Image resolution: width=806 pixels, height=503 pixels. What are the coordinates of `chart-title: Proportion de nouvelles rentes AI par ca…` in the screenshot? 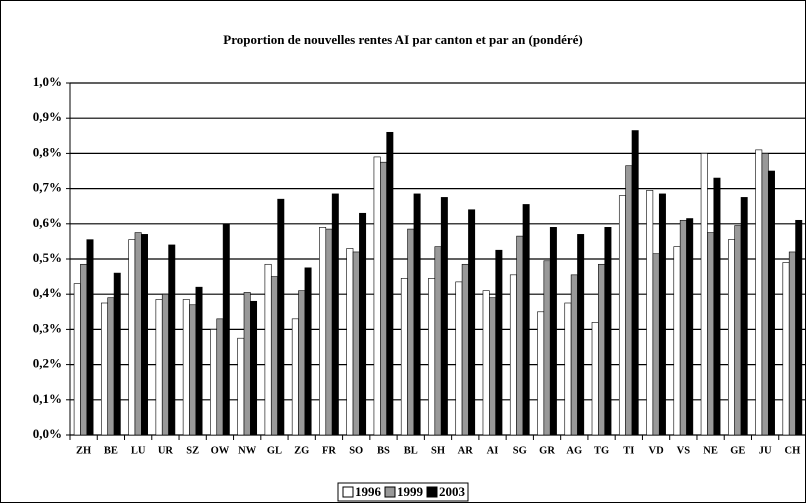 It's located at (402, 39).